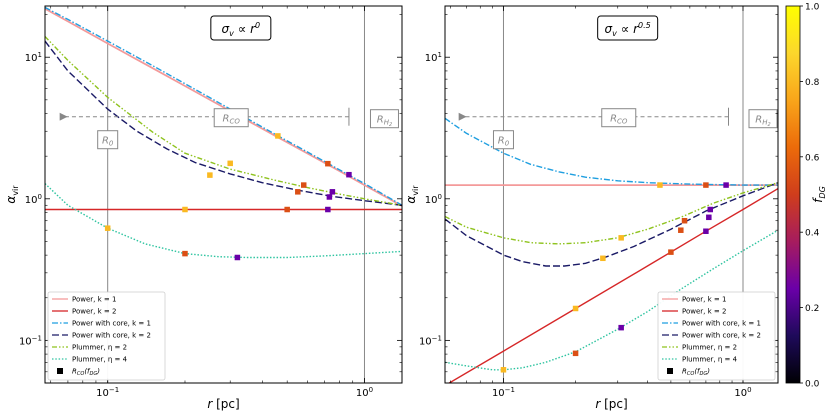 The image size is (830, 415). I want to click on legend-label: Plummer, η = 4, so click(710, 360).